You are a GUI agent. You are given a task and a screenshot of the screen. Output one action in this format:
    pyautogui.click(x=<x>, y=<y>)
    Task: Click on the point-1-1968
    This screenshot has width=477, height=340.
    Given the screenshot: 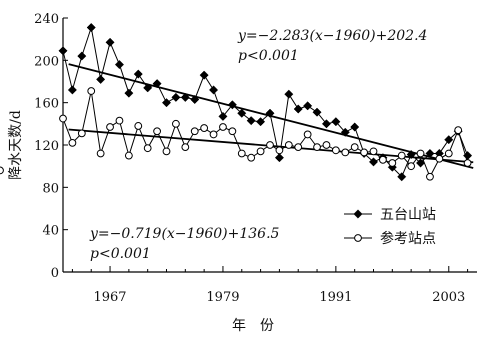 What is the action you would take?
    pyautogui.click(x=119, y=120)
    